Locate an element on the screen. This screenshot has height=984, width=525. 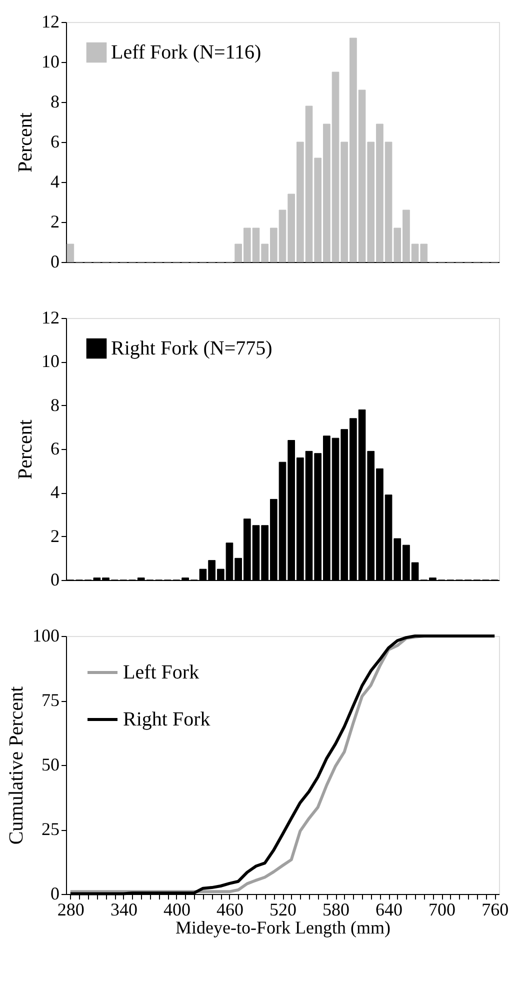
x-tick-label: 400 is located at coordinates (176, 910).